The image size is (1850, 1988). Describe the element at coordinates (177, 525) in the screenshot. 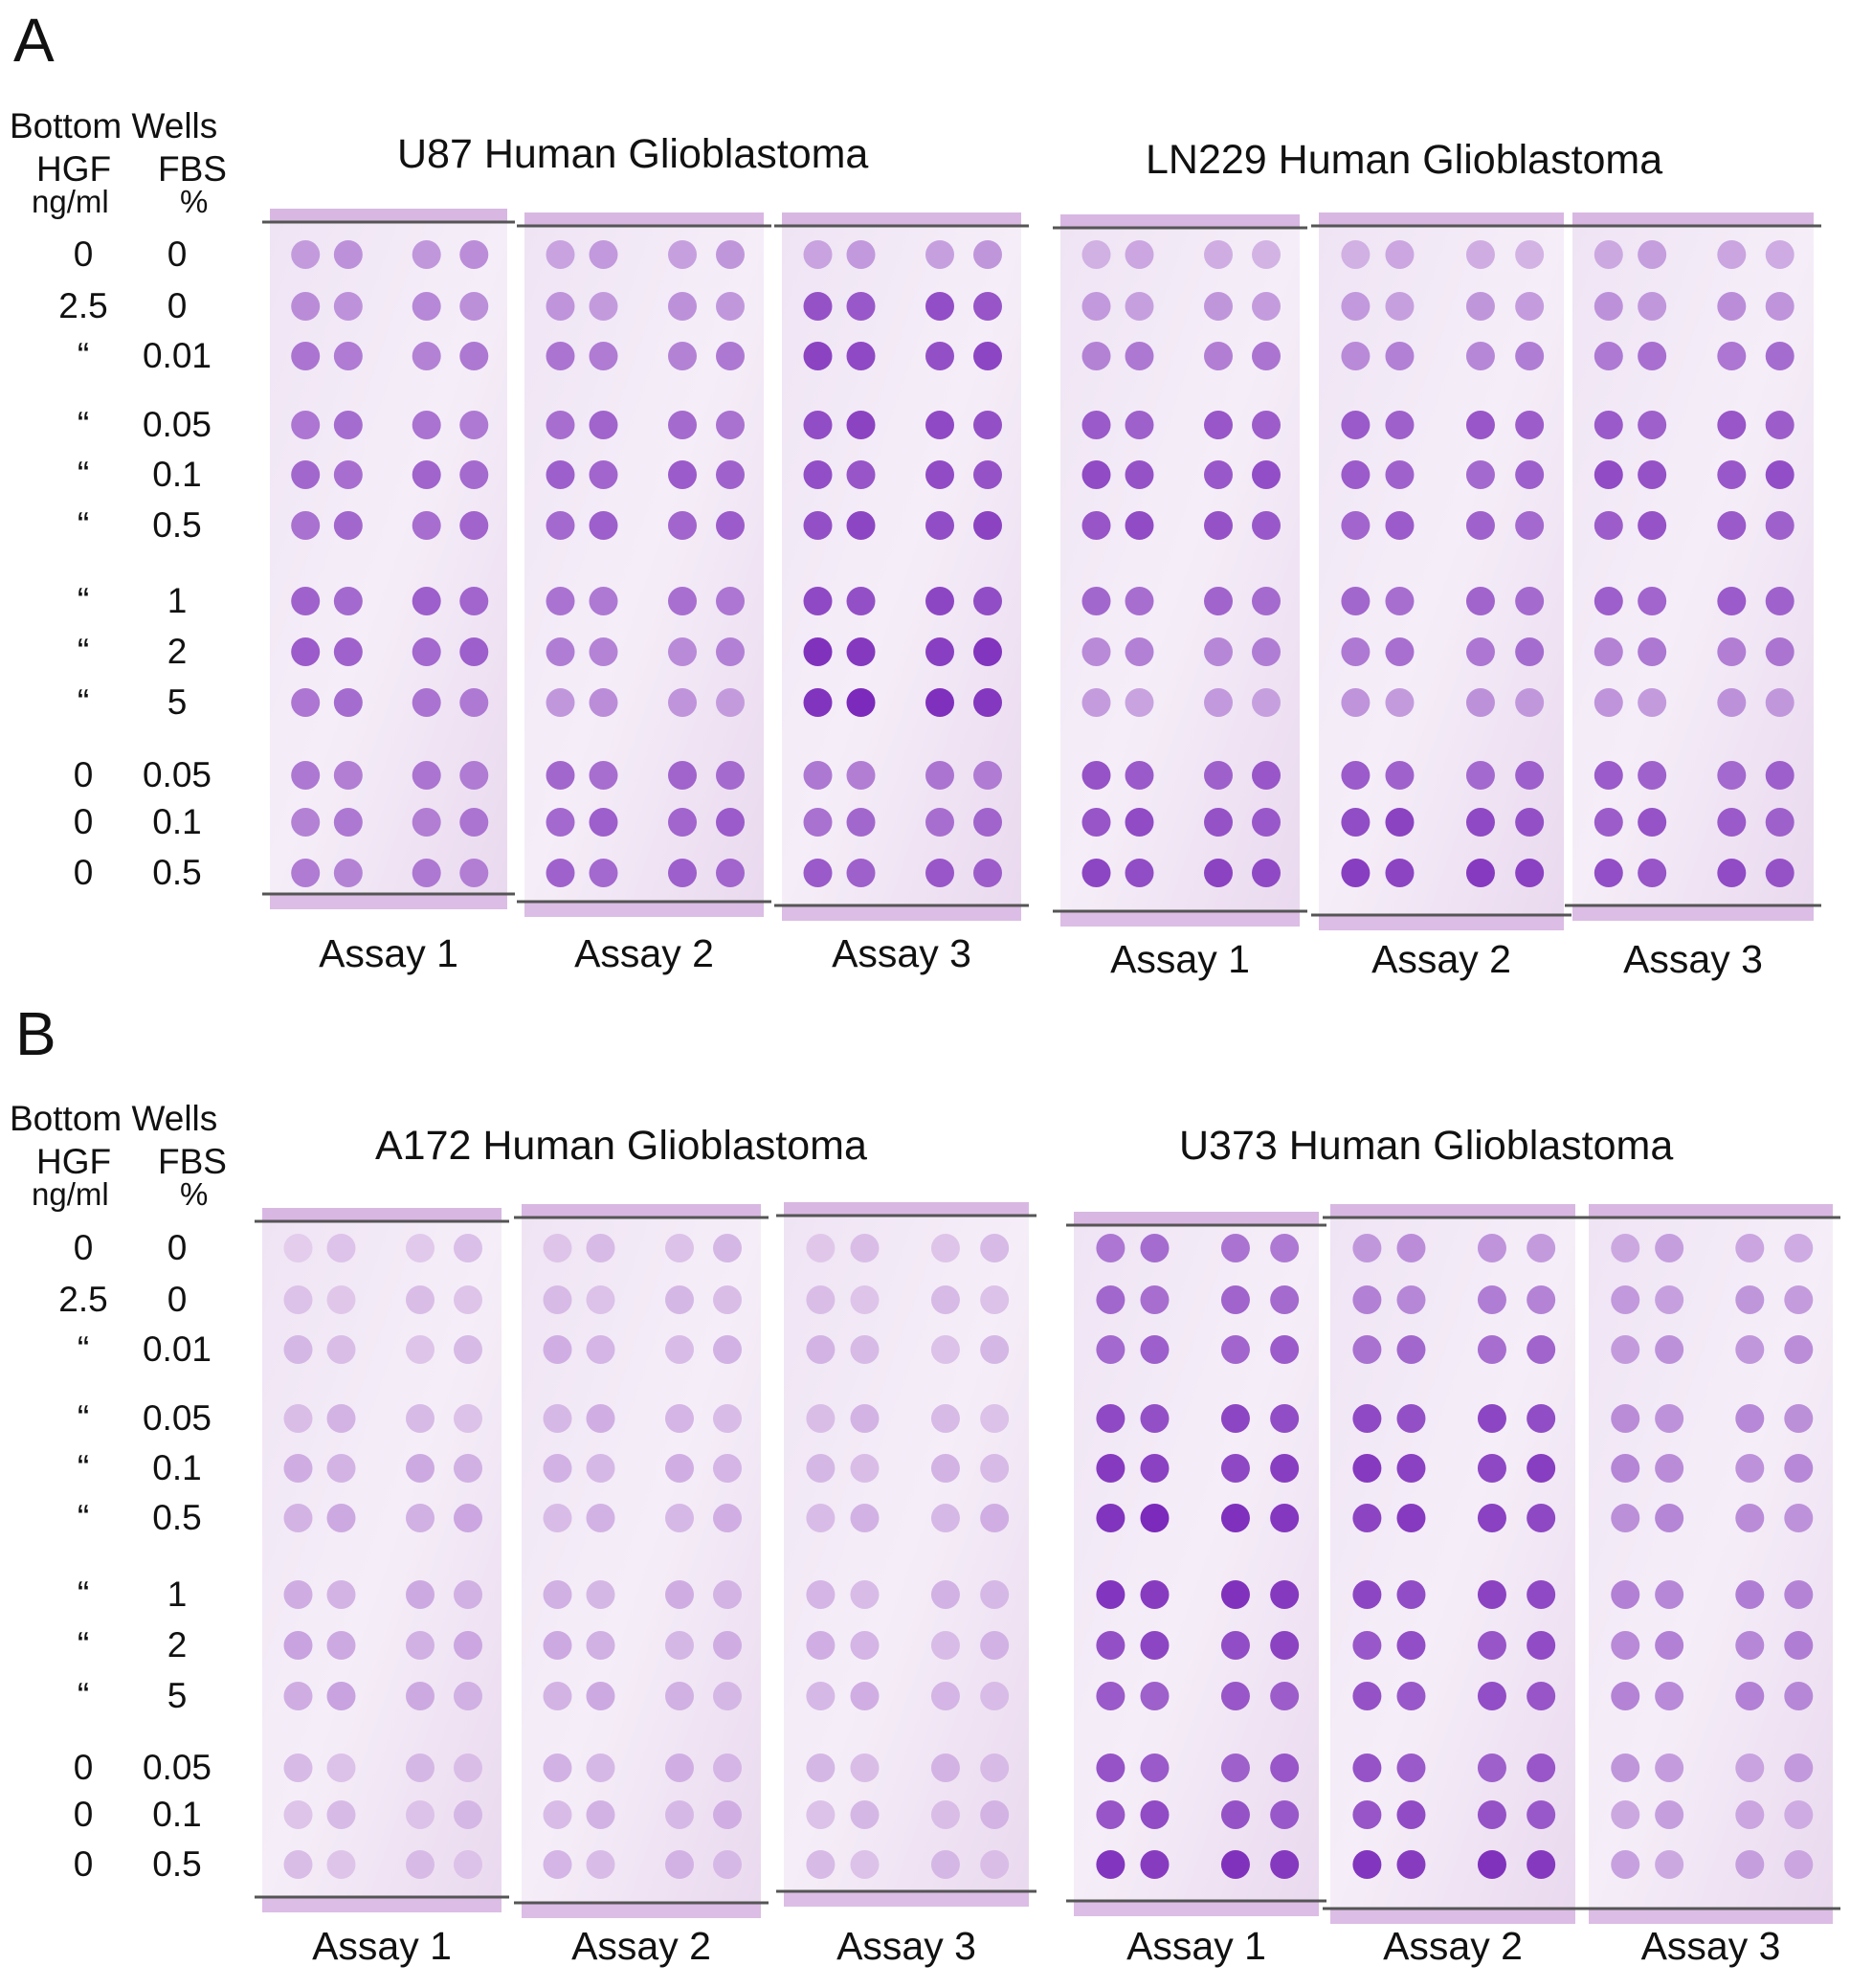

I see `row-fbs-value: 0.5` at that location.